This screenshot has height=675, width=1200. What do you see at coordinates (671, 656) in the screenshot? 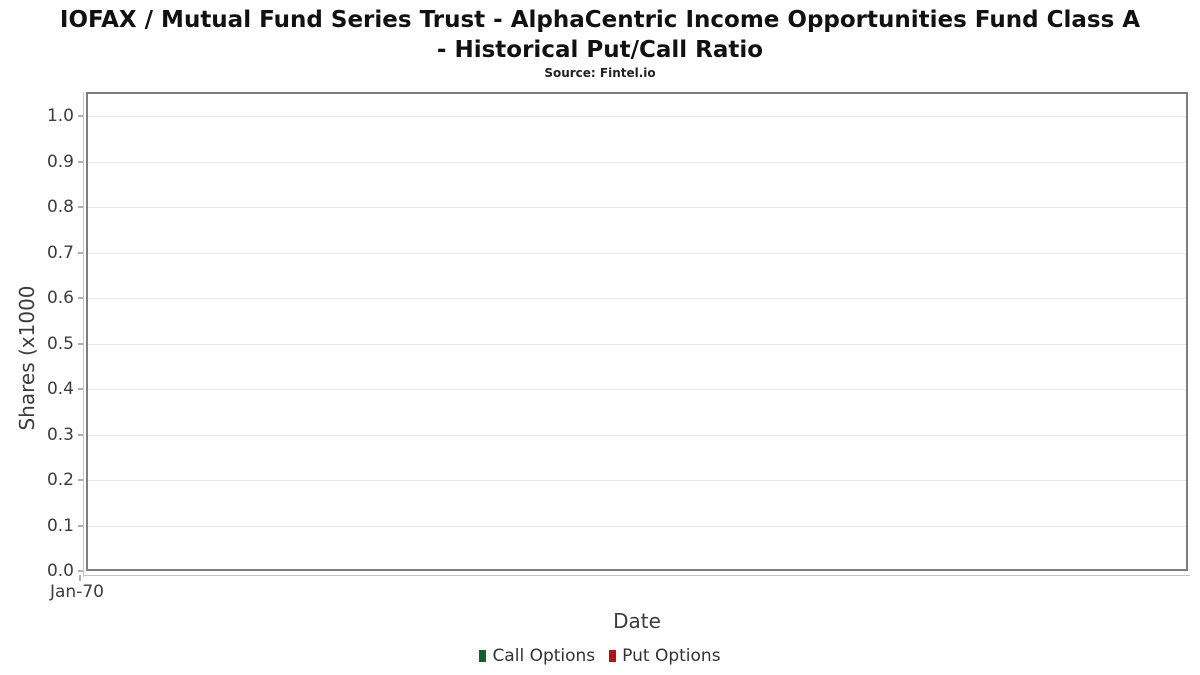
I see `legend-label: Put Options` at bounding box center [671, 656].